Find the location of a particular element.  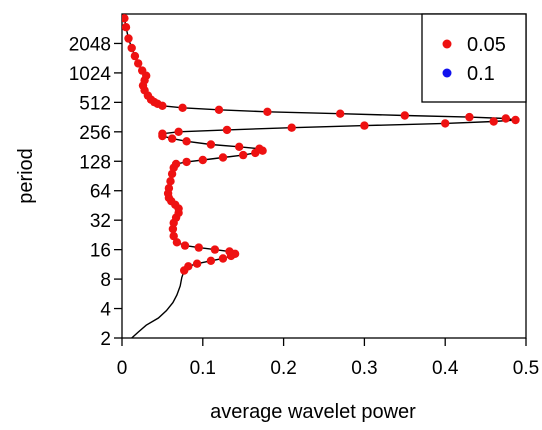

x-tick-label: 0 is located at coordinates (122, 368).